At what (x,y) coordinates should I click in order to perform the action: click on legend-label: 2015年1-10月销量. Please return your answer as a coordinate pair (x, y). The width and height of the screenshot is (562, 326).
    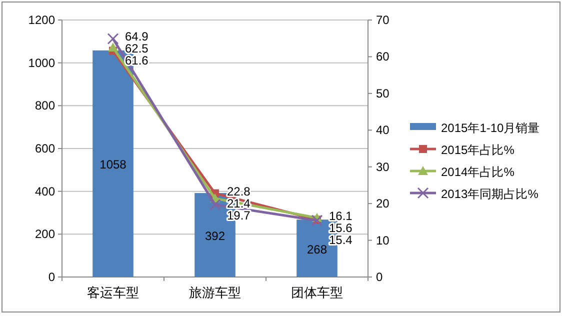
    Looking at the image, I should click on (490, 128).